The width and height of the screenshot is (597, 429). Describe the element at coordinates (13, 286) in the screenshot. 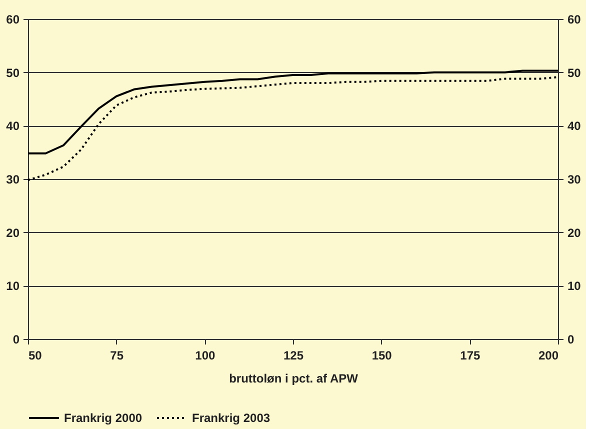

I see `y-tick-label: 10` at that location.